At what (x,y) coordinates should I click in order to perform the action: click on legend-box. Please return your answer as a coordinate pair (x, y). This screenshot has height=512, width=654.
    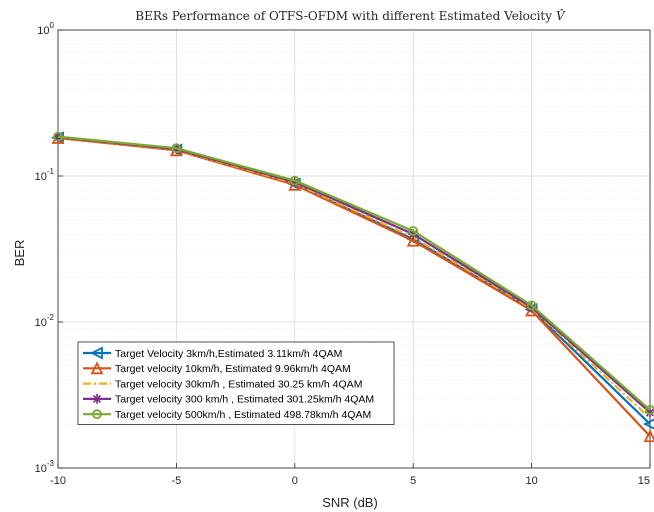
    Looking at the image, I should click on (236, 383).